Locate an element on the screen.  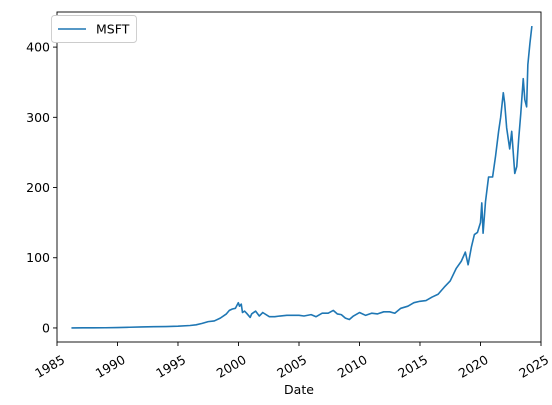
legend-label-msft: MSFT is located at coordinates (113, 29).